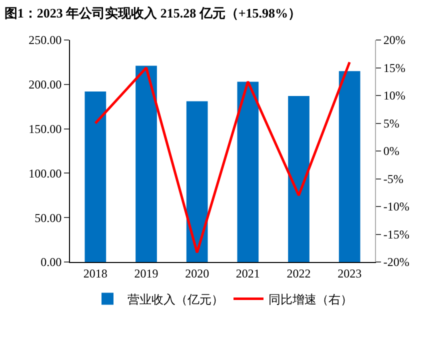 The image size is (435, 337). Describe the element at coordinates (248, 273) in the screenshot. I see `x-tick-label: 2021` at that location.